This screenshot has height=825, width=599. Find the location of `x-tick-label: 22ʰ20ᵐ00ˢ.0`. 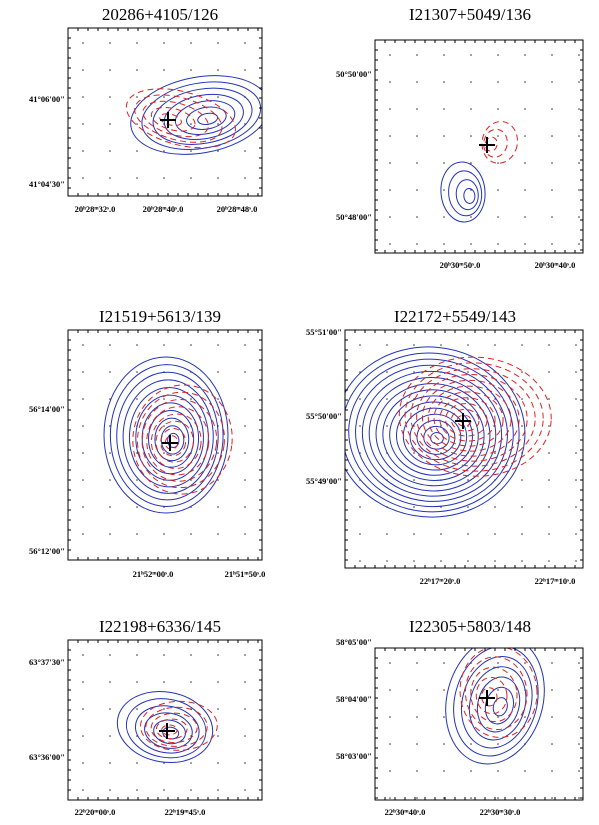

x-tick-label: 22ʰ20ᵐ00ˢ.0 is located at coordinates (95, 812).